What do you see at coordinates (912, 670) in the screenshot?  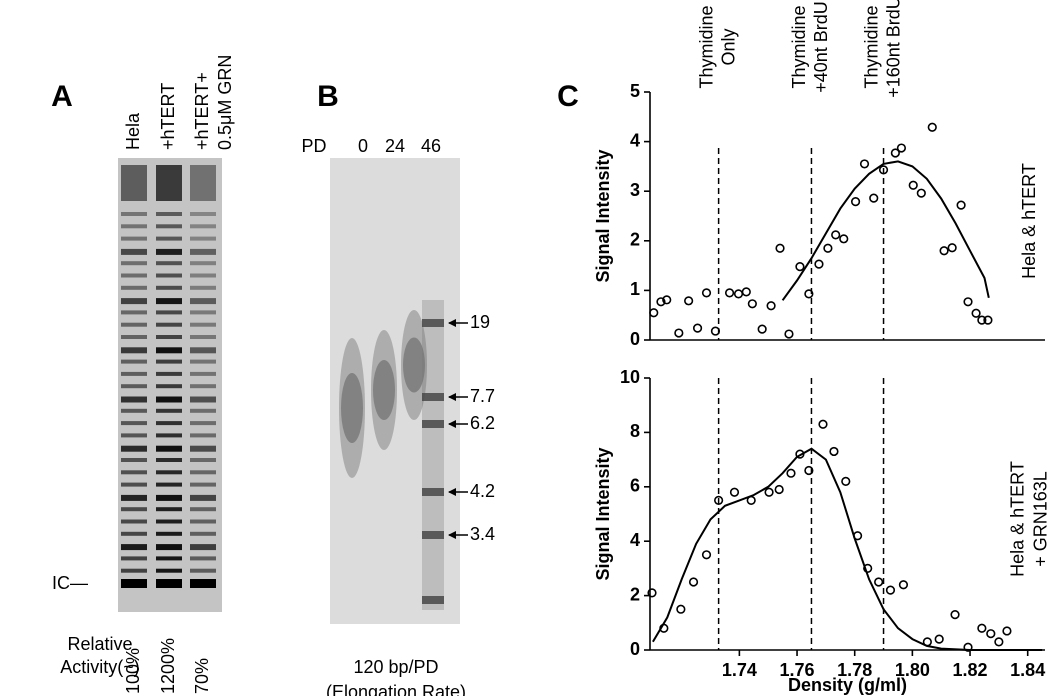 I see `x-tick-label: 1.80` at bounding box center [912, 670].